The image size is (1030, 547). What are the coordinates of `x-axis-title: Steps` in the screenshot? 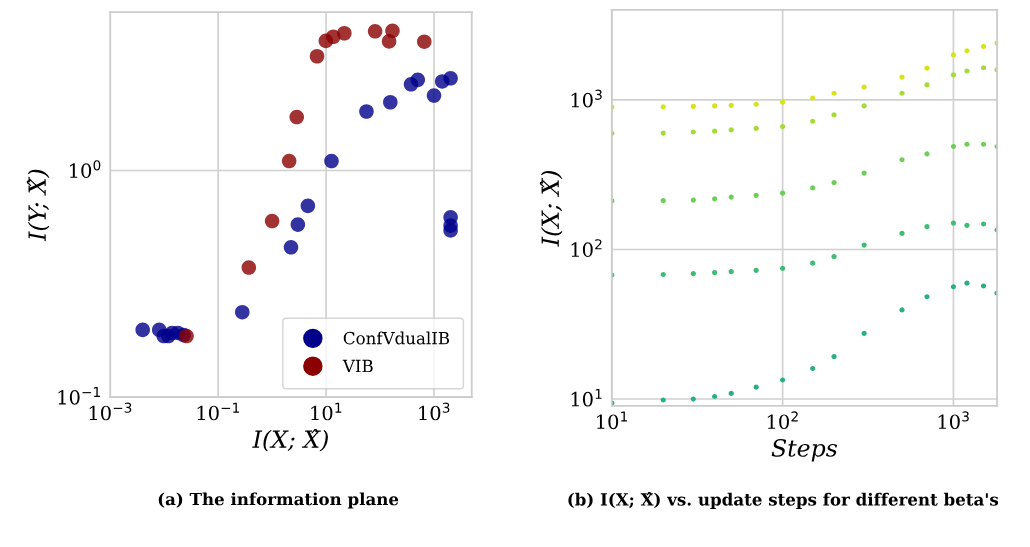 It's located at (804, 450).